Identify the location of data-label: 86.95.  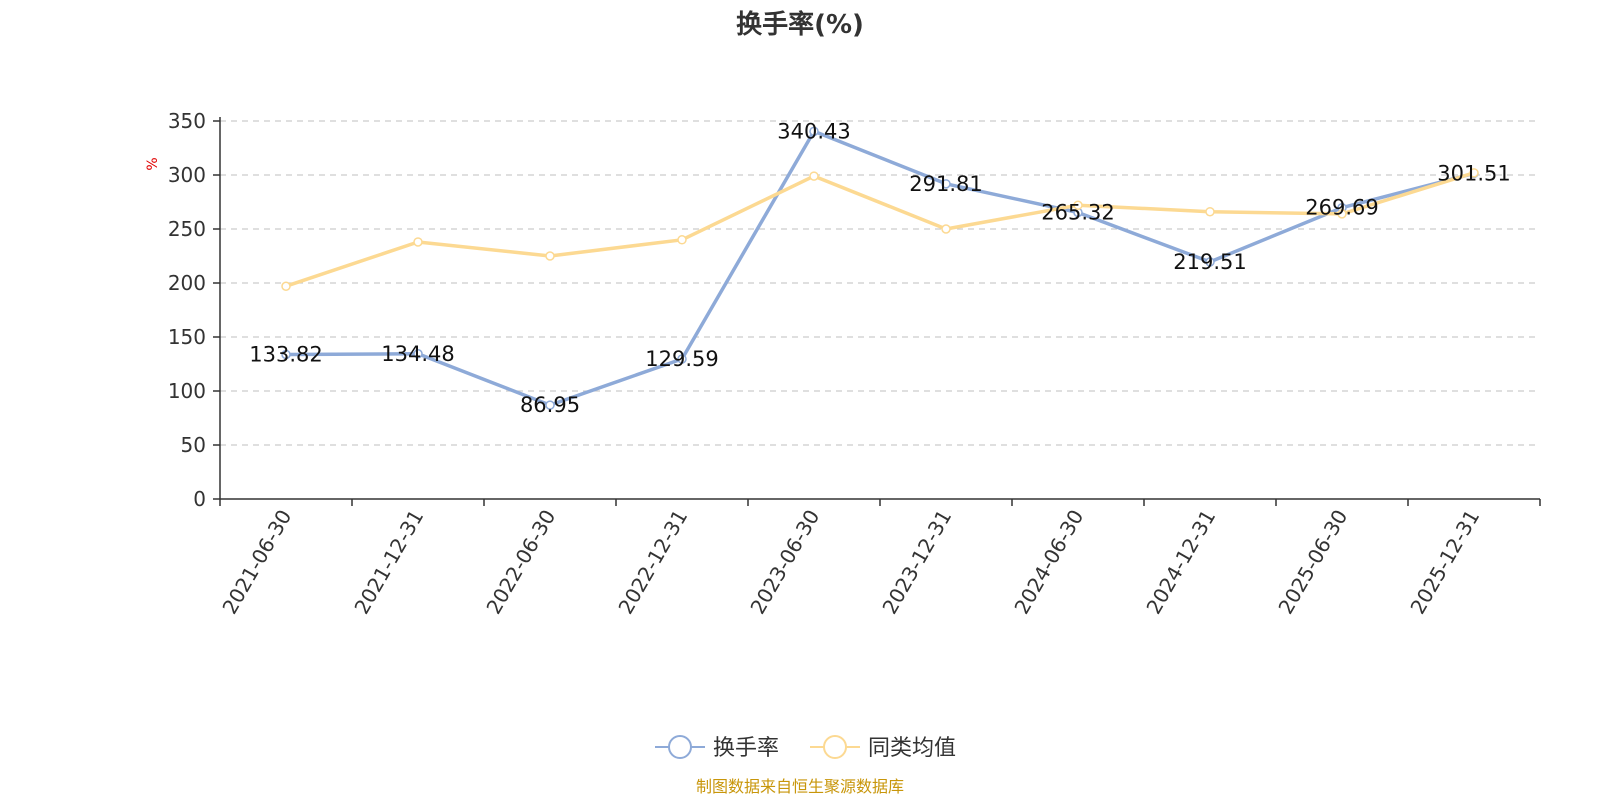
(550, 405).